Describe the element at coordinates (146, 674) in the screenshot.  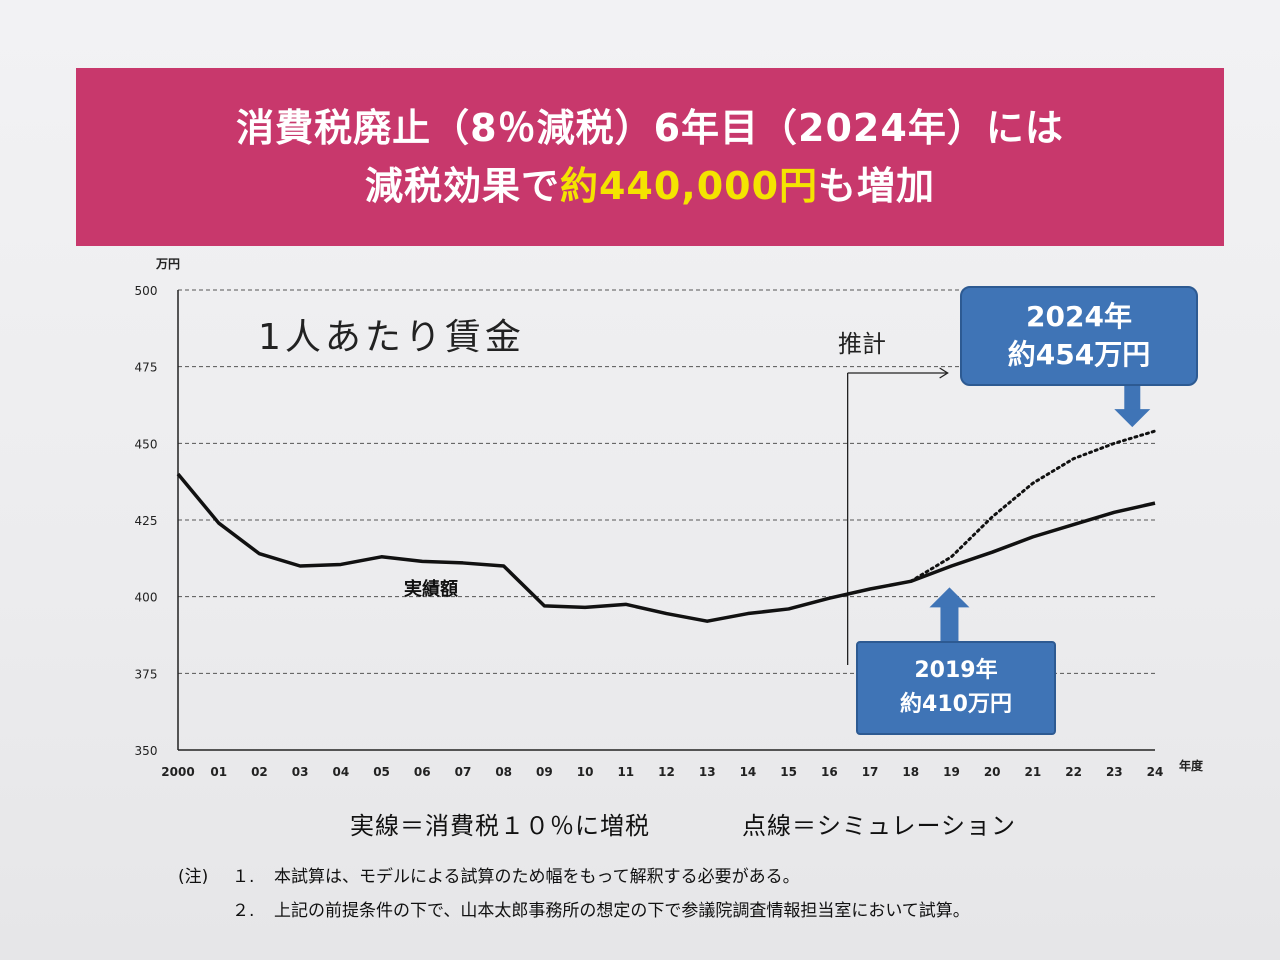
I see `y-tick-label: 375` at that location.